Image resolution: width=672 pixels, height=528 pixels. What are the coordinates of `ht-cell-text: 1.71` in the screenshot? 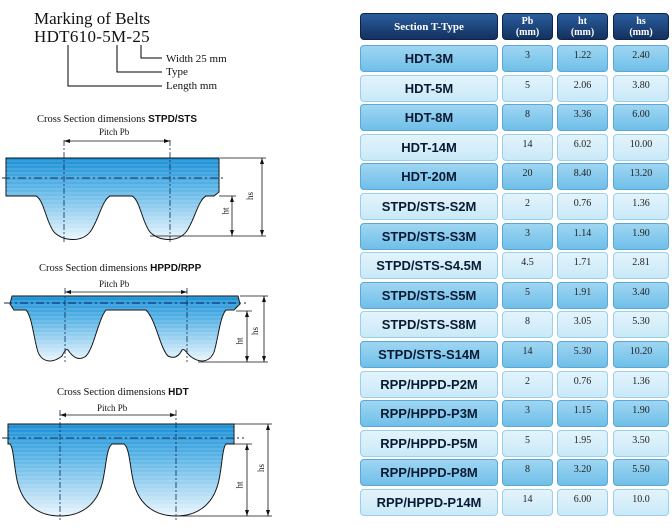 It's located at (582, 263).